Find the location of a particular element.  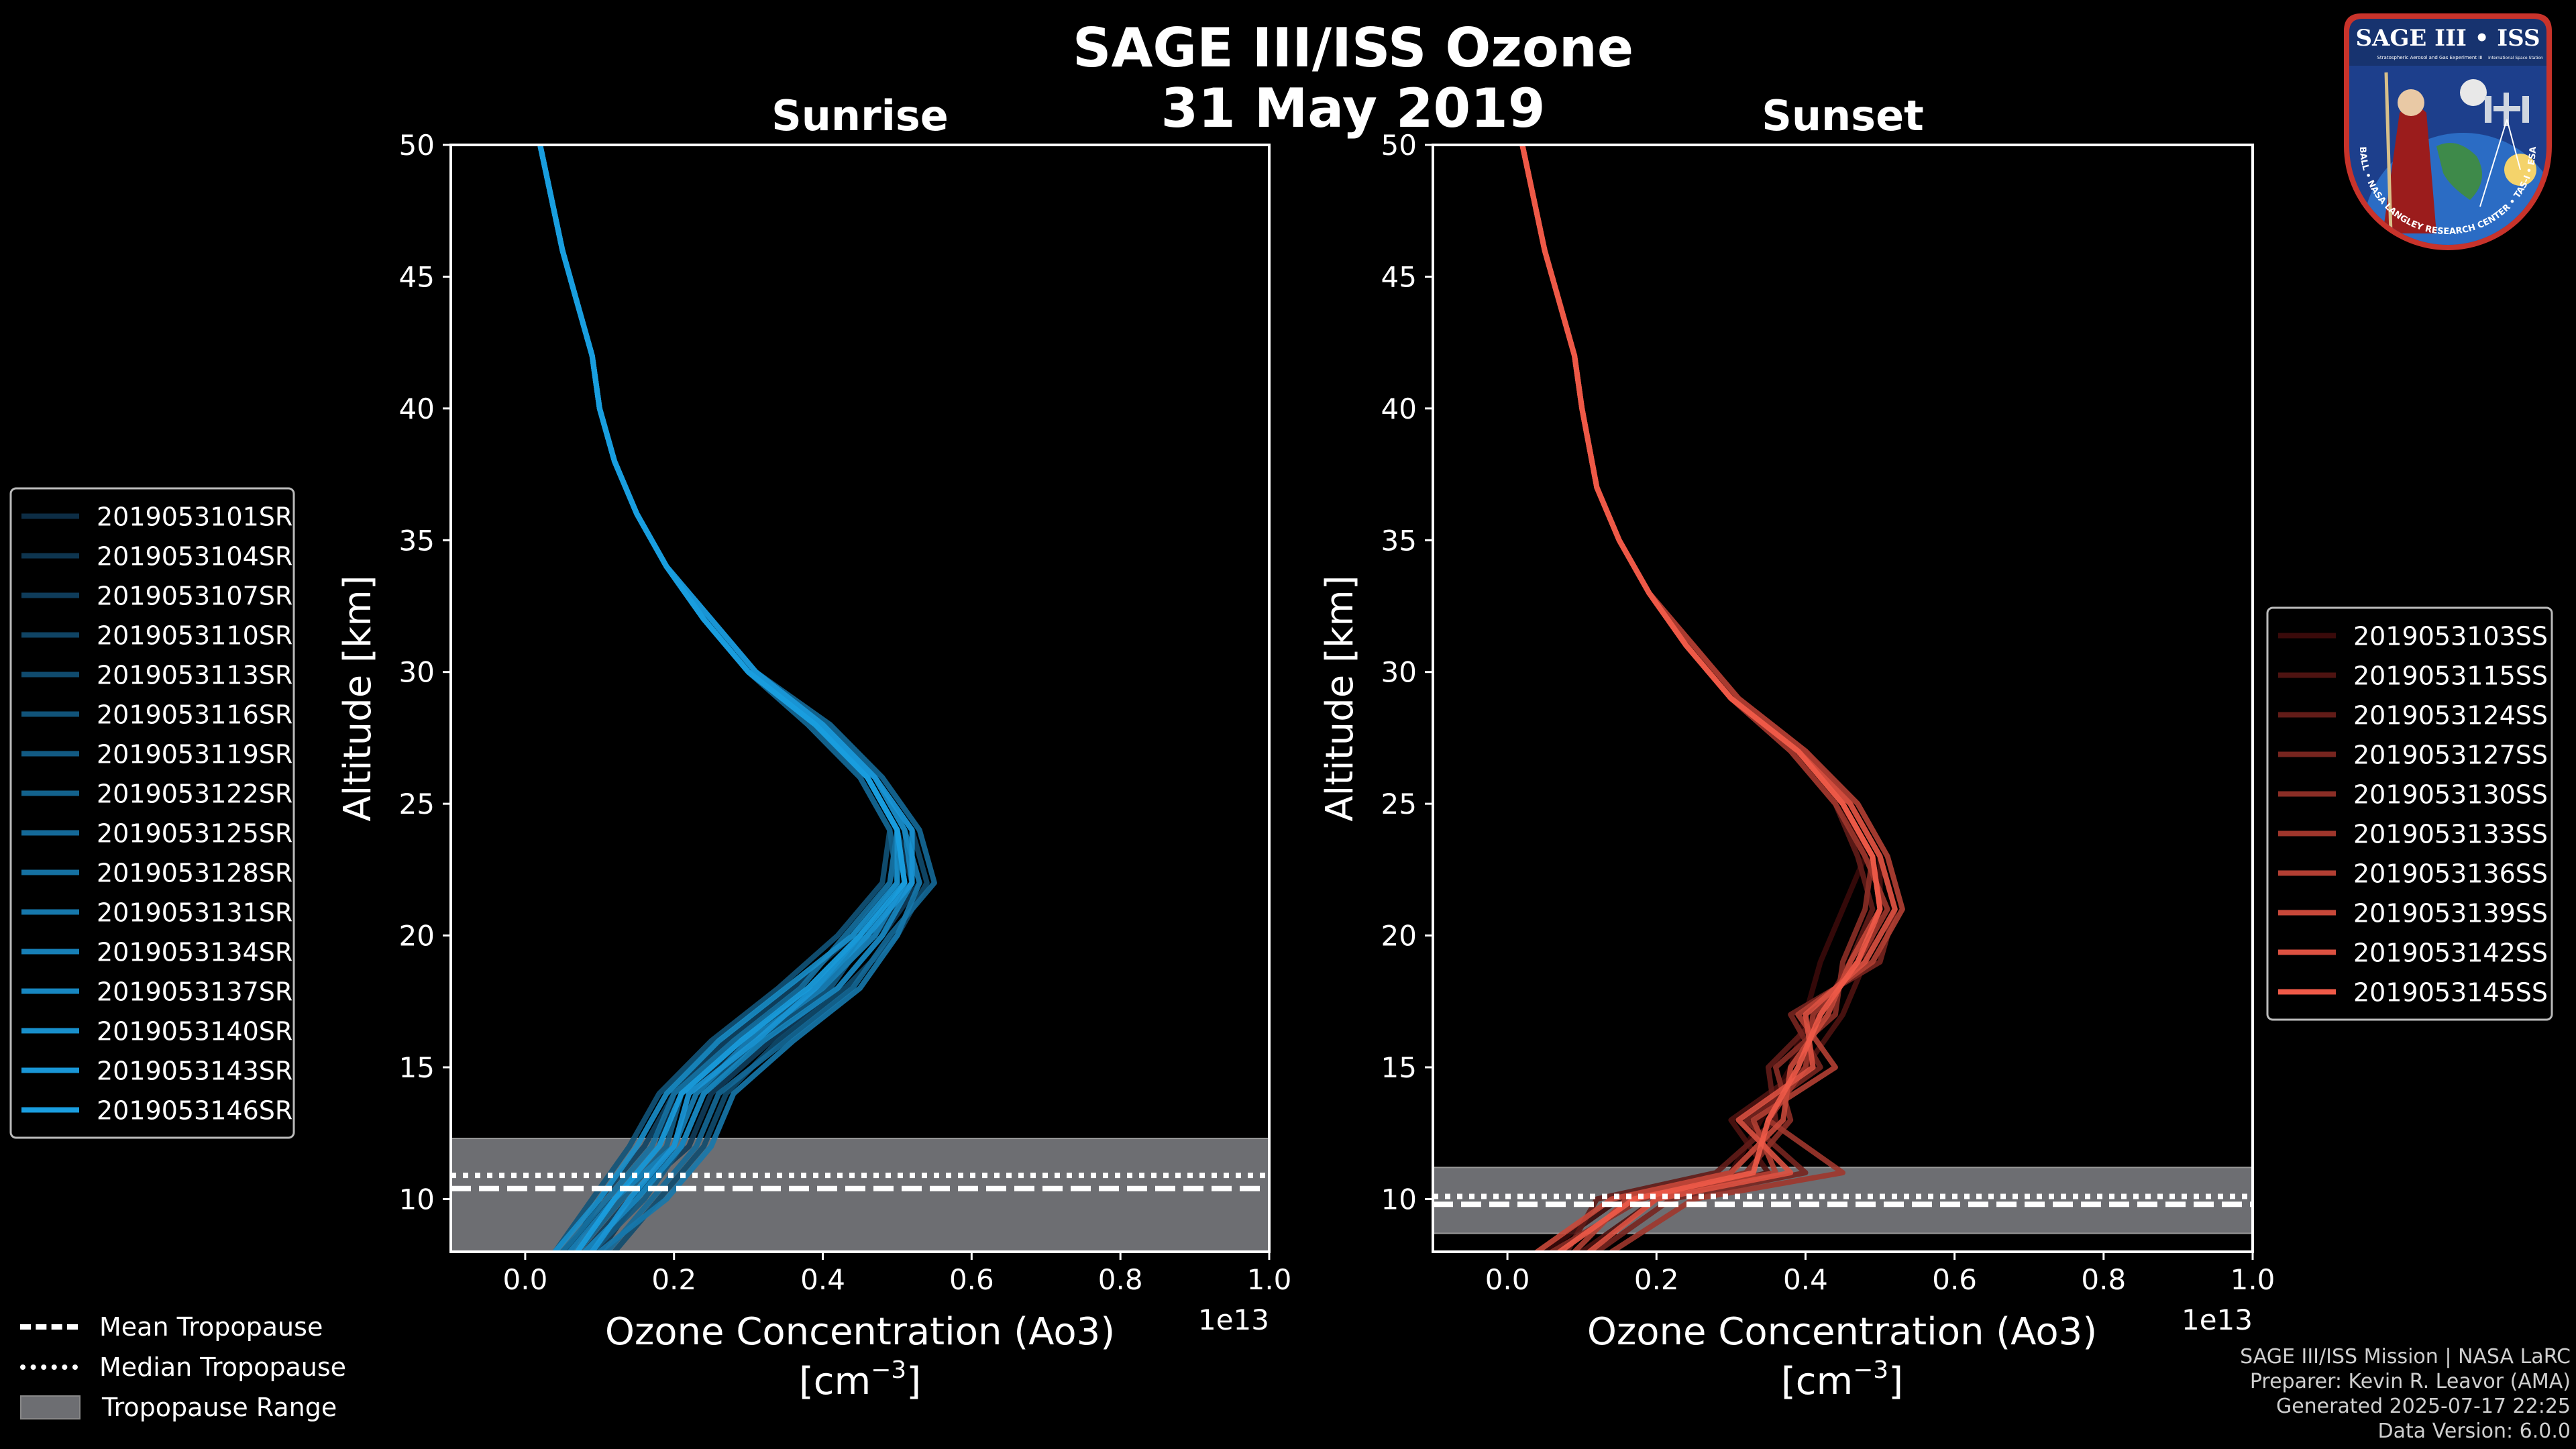

legend-entry-label: 2019053146SR is located at coordinates (194, 1111).